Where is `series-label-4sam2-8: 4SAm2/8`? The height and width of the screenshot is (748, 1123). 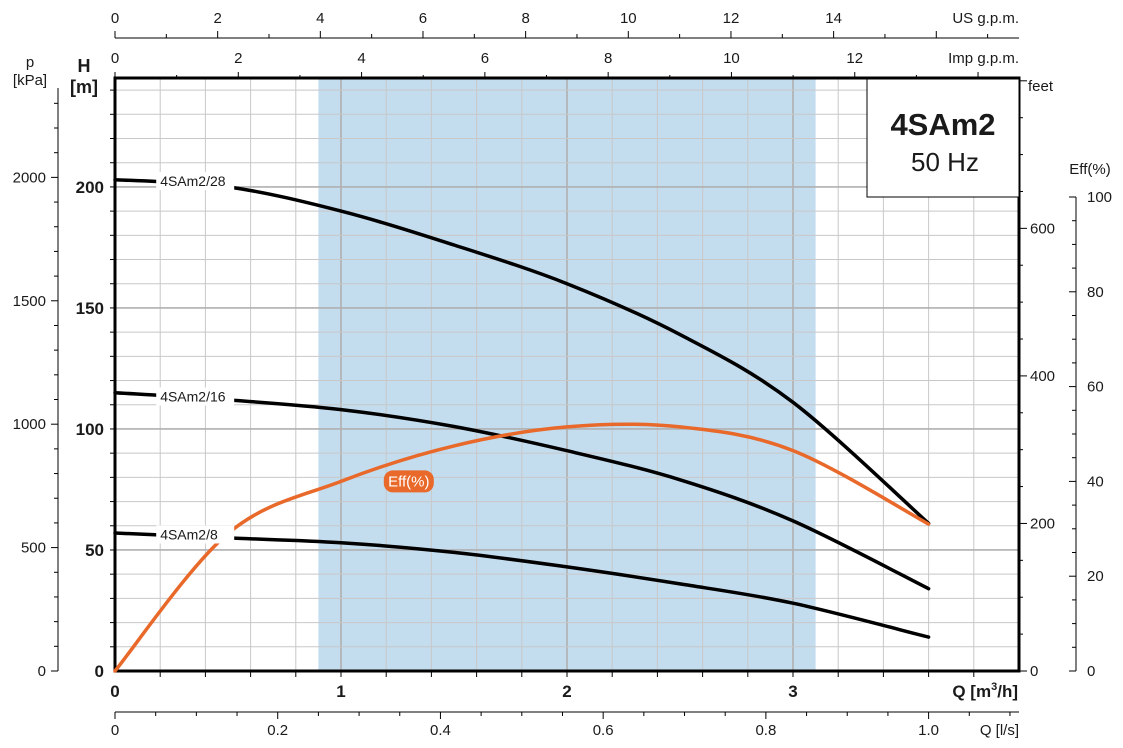
series-label-4sam2-8: 4SAm2/8 is located at coordinates (189, 534).